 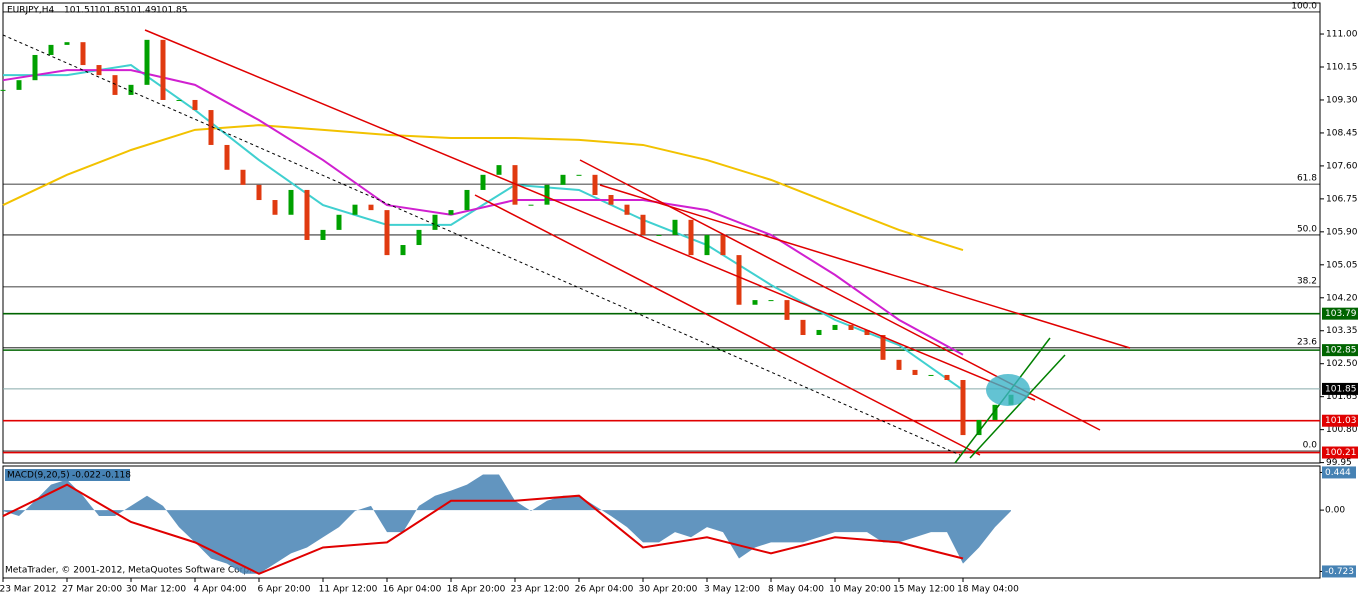 I want to click on macd-histogram, so click(x=507, y=524).